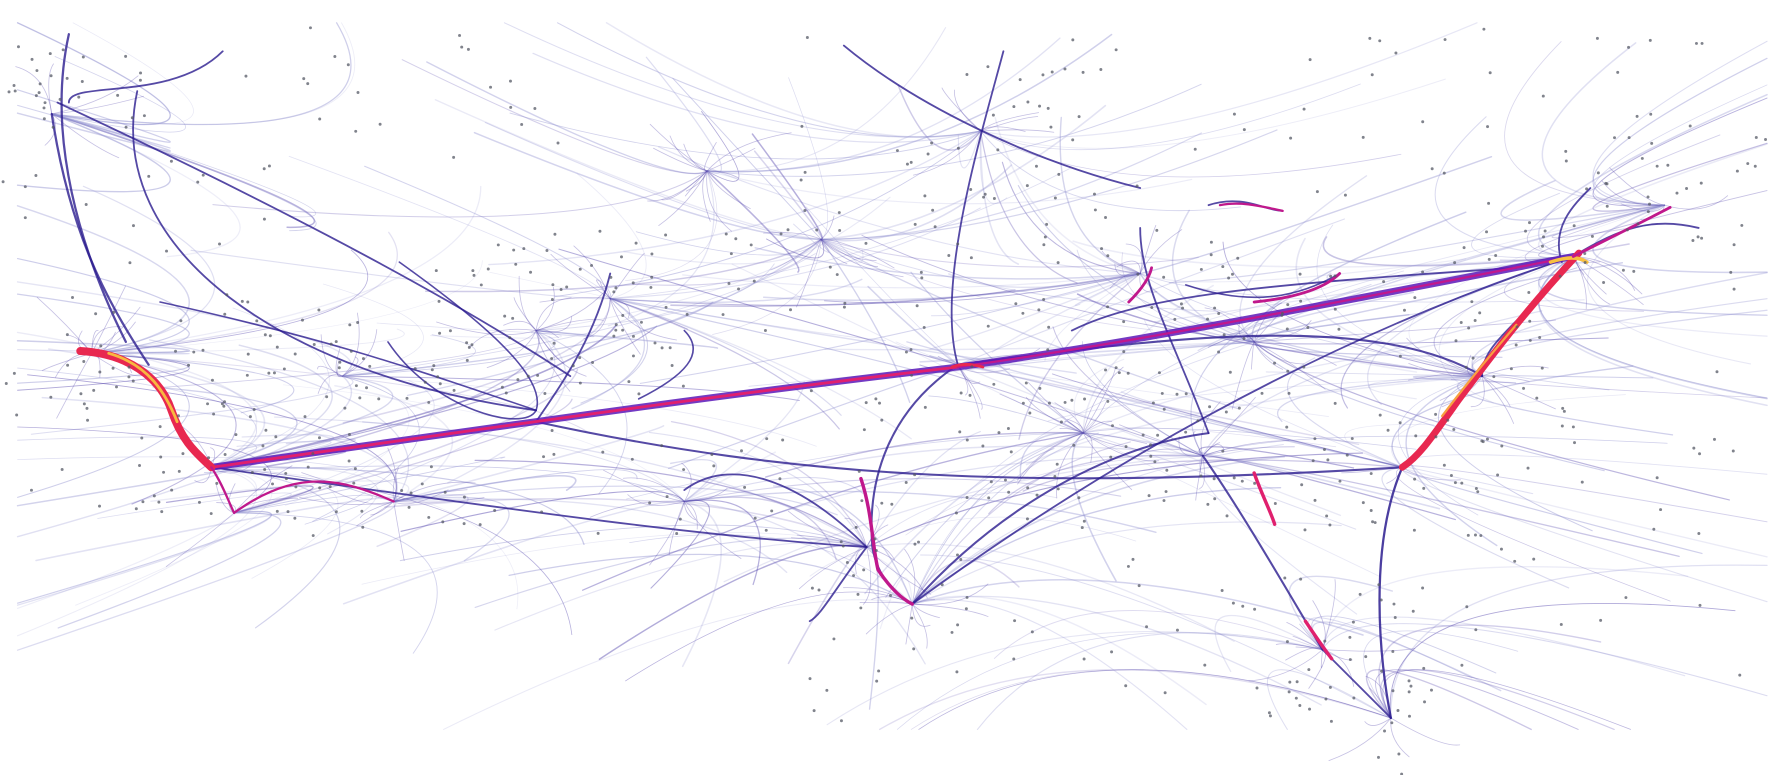 The image size is (1788, 775). I want to click on la-phx, so click(313, 497).